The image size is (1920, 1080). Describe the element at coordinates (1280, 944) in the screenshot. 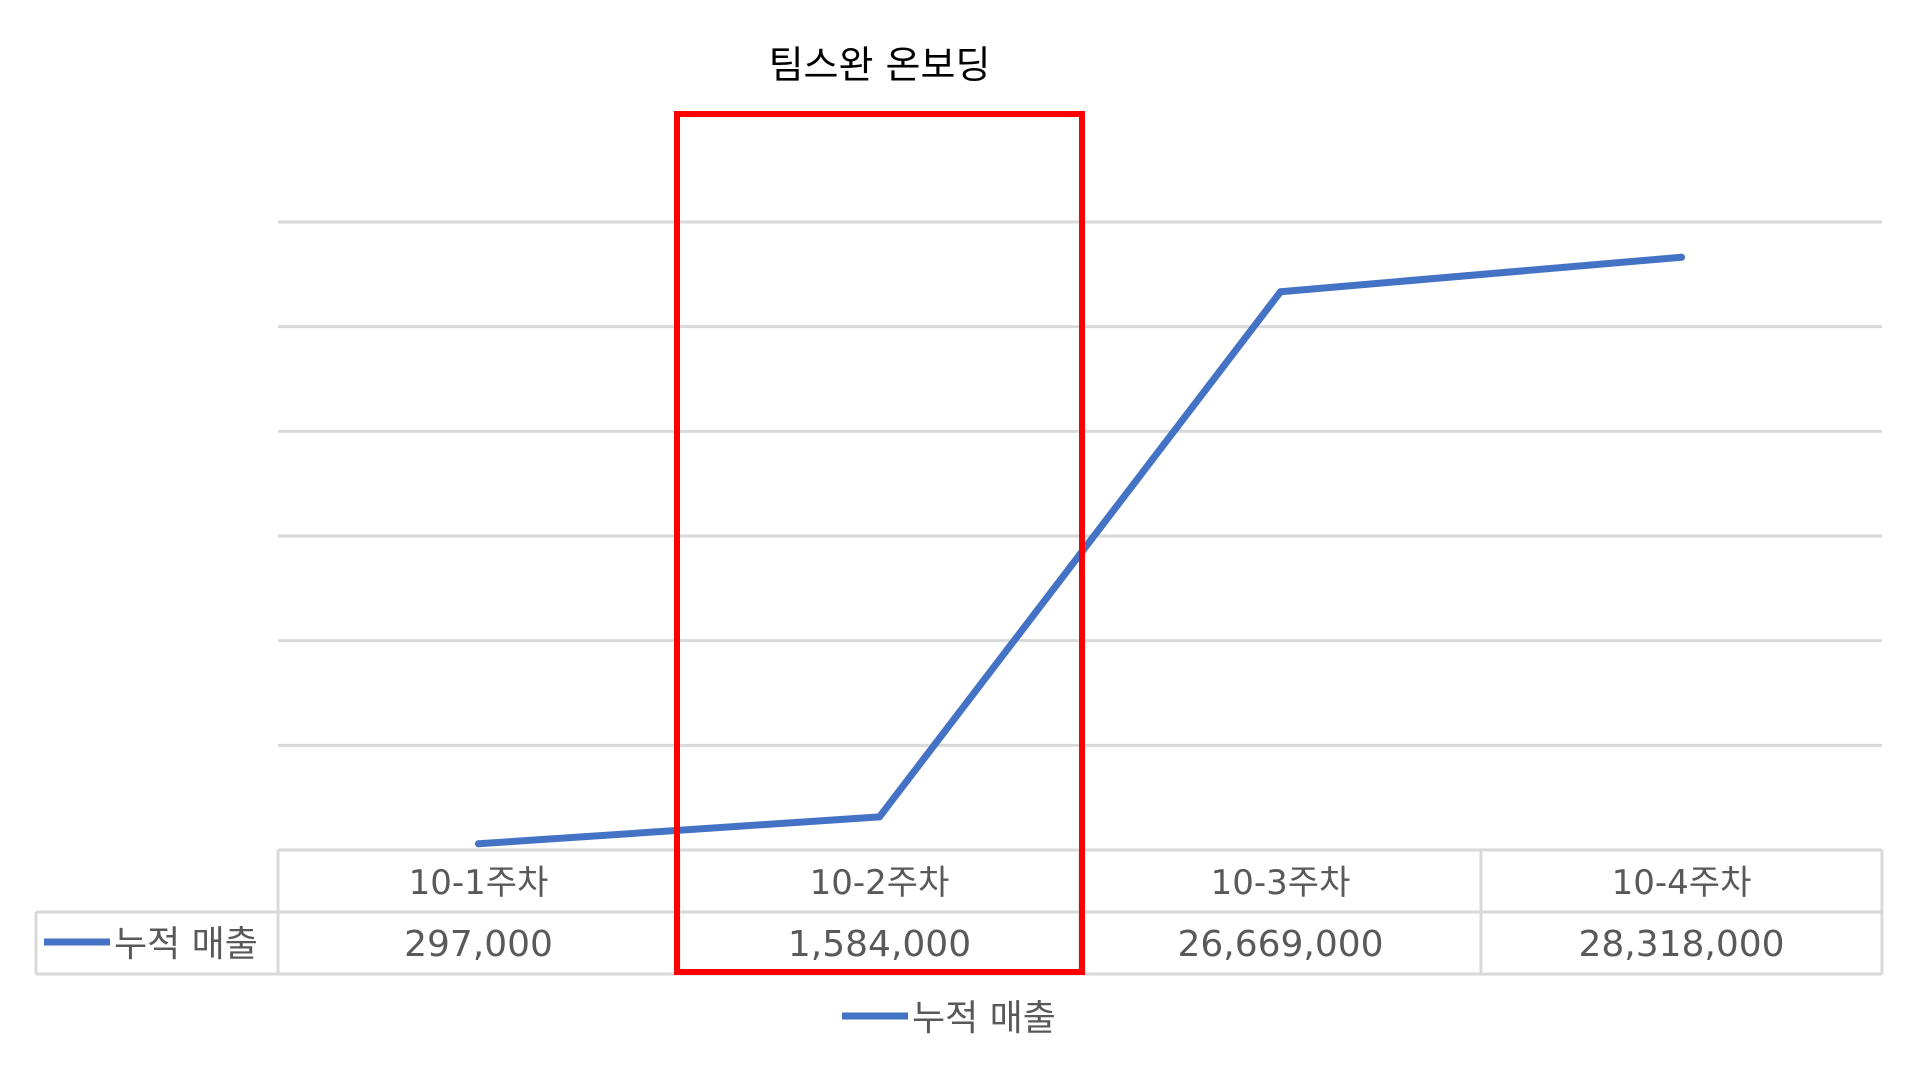

I see `data-table-value: 26,669,000` at that location.